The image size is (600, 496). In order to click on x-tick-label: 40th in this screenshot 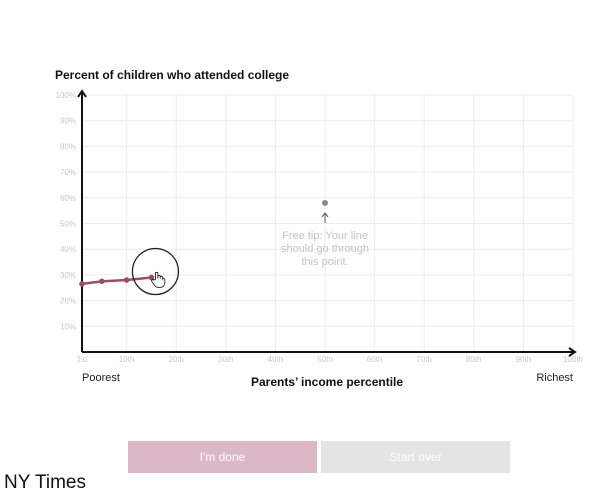, I will do `click(276, 359)`.